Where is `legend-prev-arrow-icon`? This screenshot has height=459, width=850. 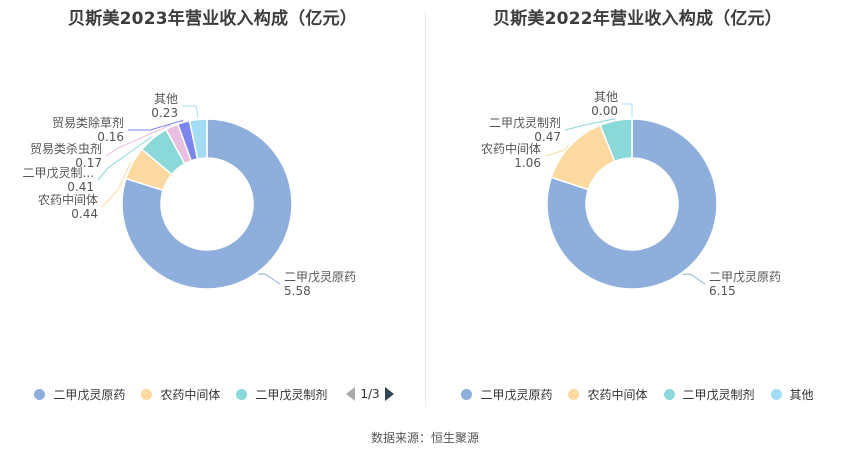 legend-prev-arrow-icon is located at coordinates (351, 394).